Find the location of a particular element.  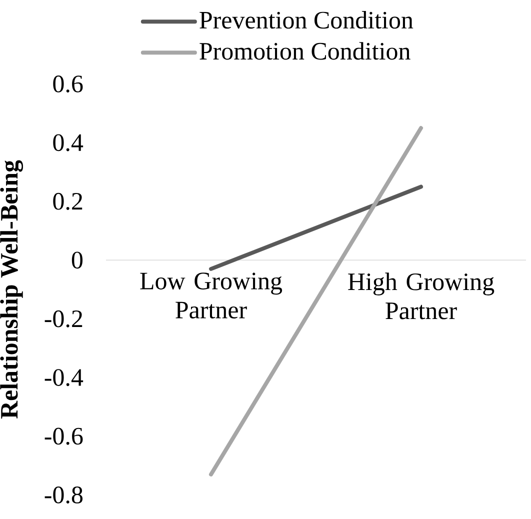

y-tick-label: 0.4 is located at coordinates (68, 143).